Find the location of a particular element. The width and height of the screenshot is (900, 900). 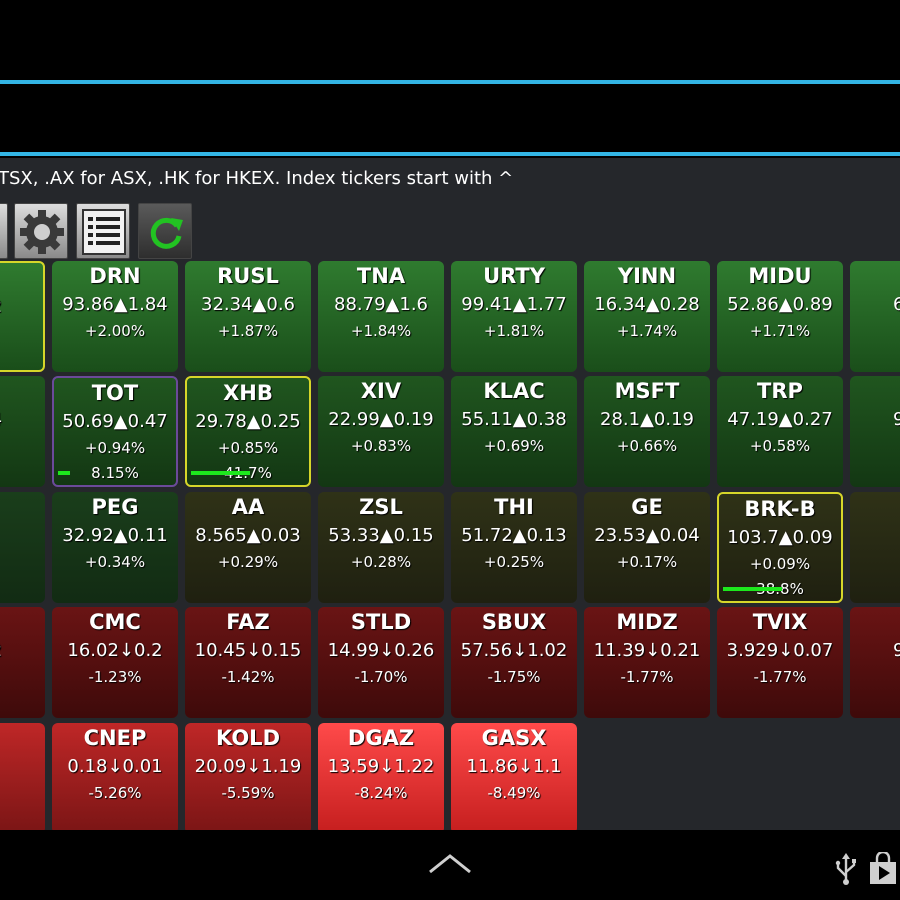

ticker-symbol: PEG is located at coordinates (115, 507).